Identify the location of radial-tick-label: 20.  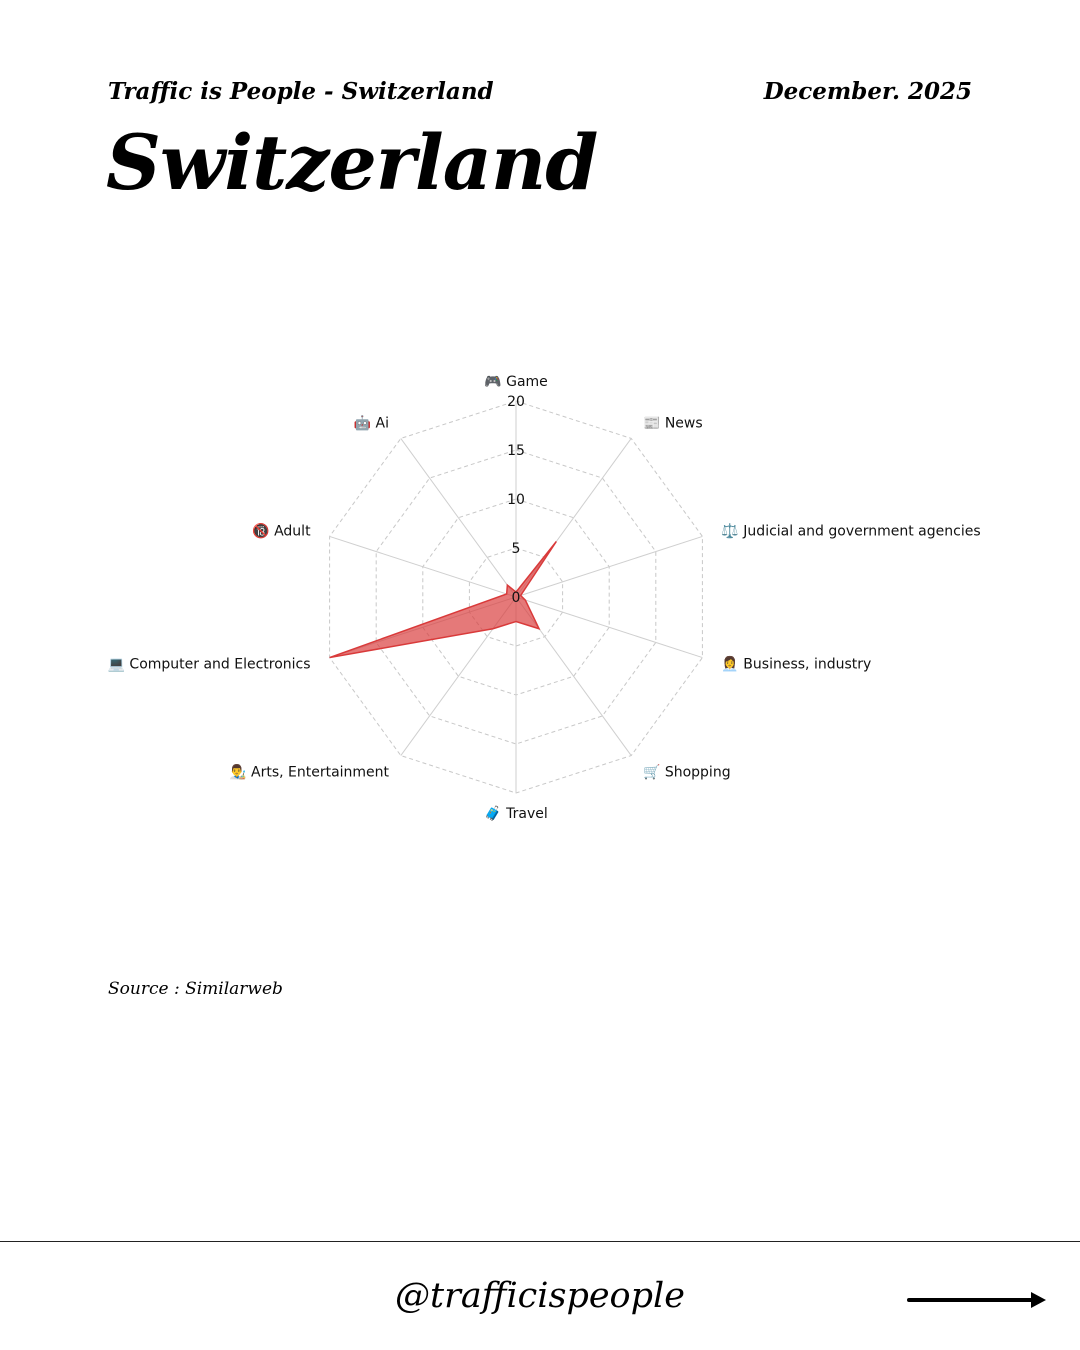
(516, 402).